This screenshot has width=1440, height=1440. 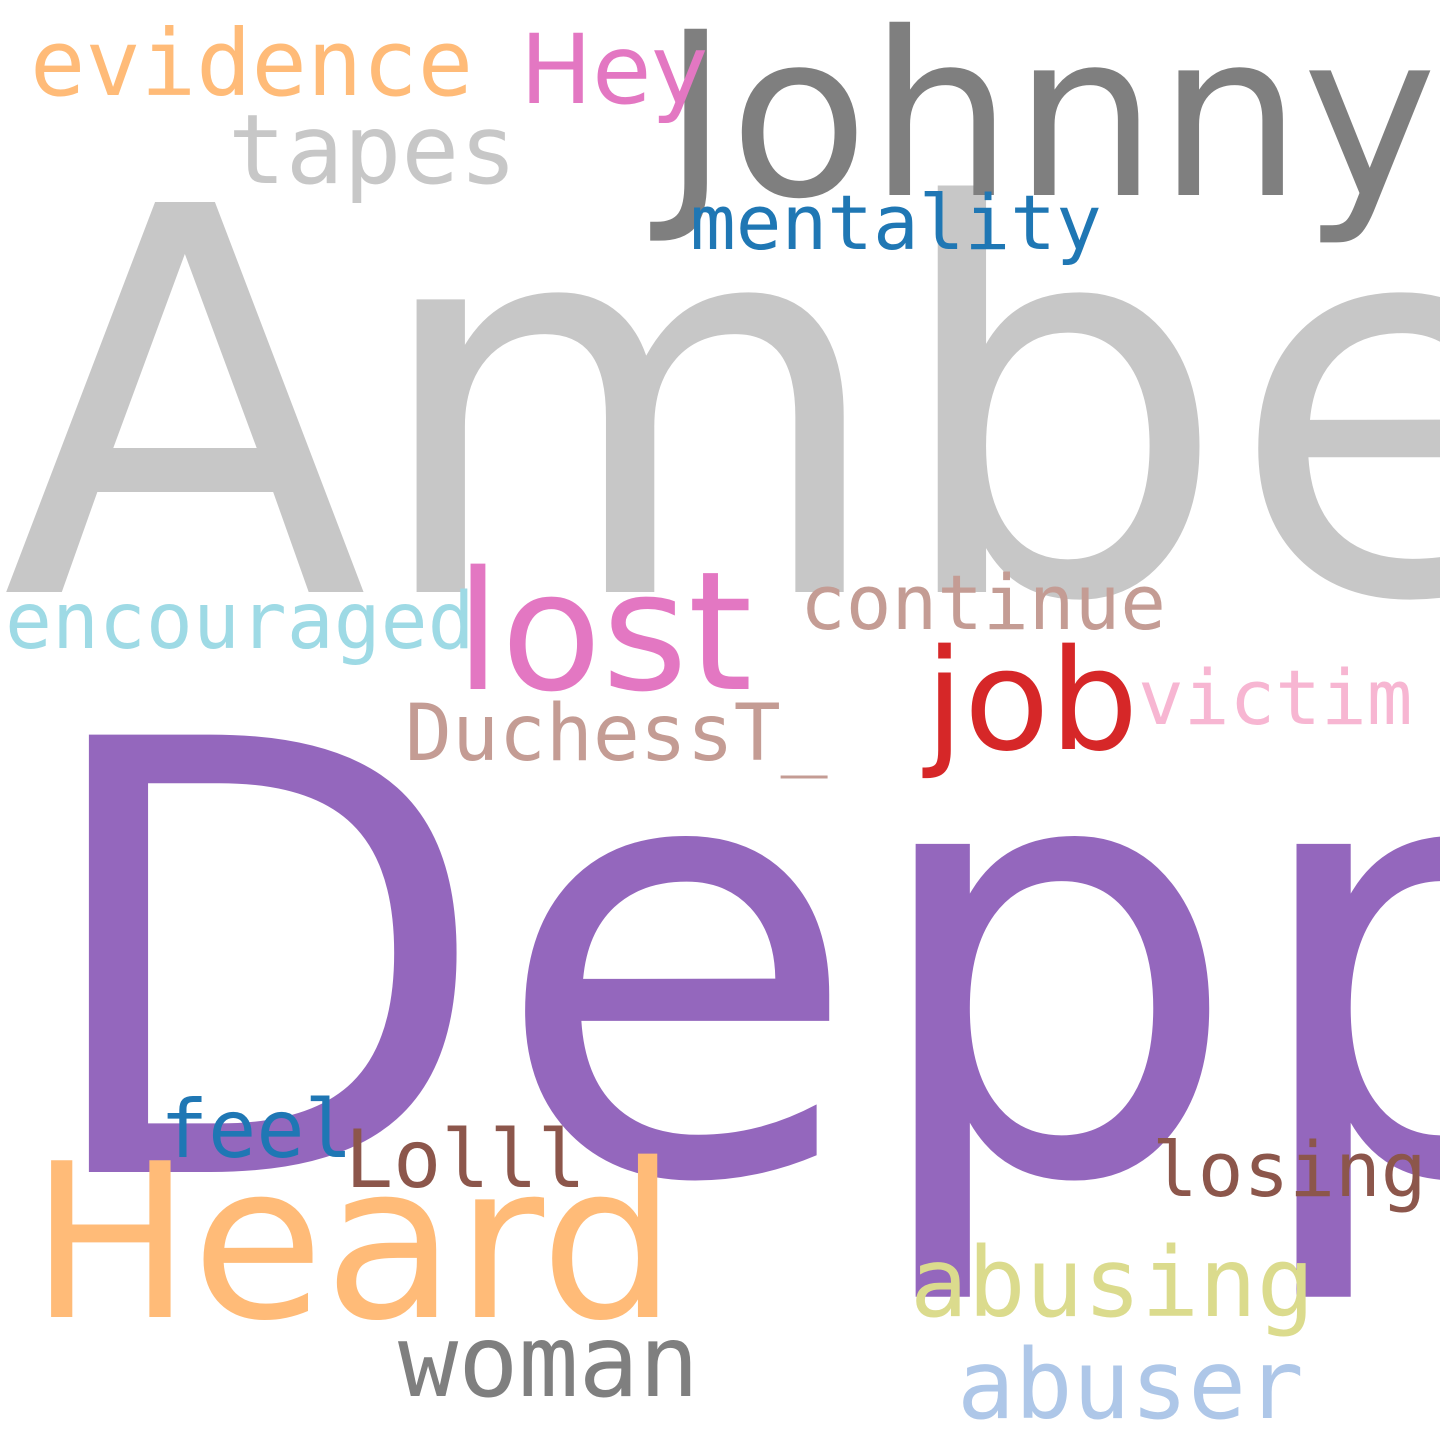 What do you see at coordinates (353, 1242) in the screenshot?
I see `word-heard: Heard` at bounding box center [353, 1242].